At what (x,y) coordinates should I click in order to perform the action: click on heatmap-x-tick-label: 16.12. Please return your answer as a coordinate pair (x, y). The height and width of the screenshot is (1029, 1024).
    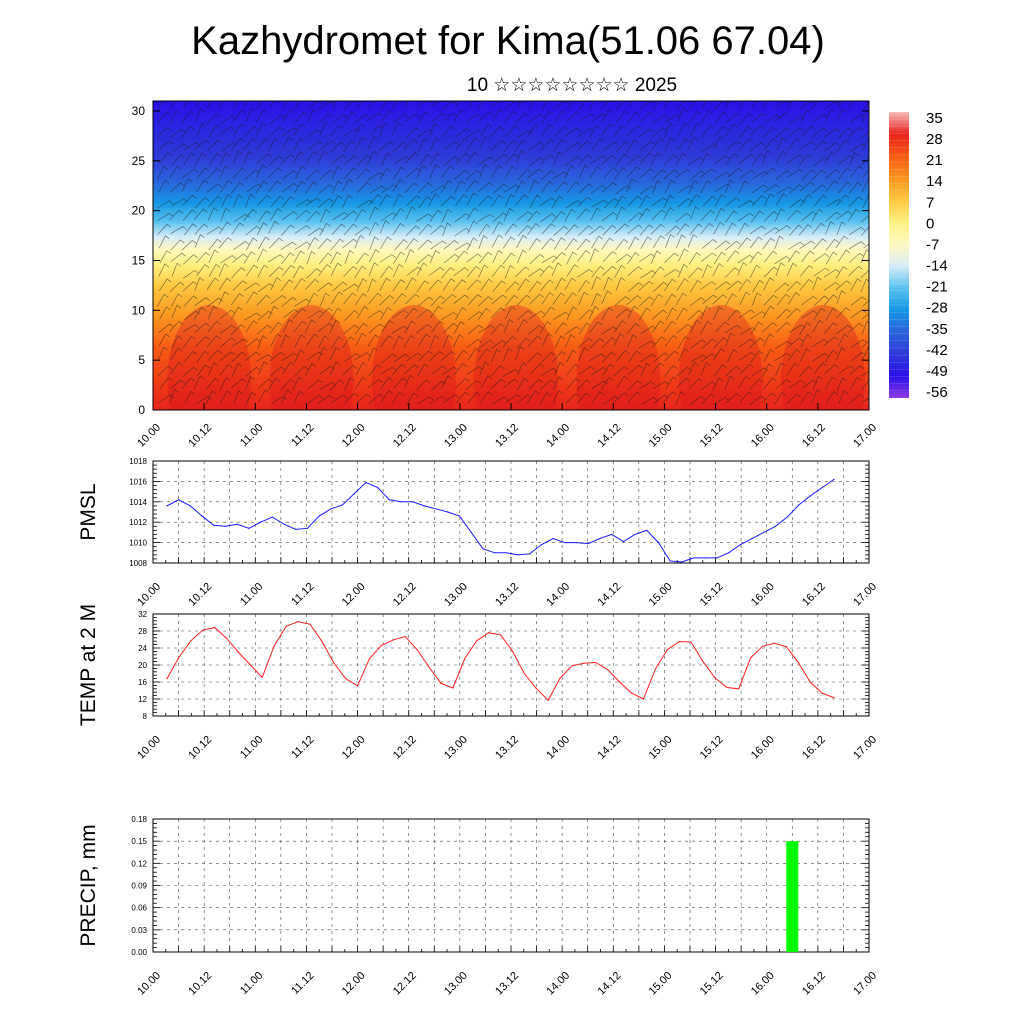
    Looking at the image, I should click on (814, 436).